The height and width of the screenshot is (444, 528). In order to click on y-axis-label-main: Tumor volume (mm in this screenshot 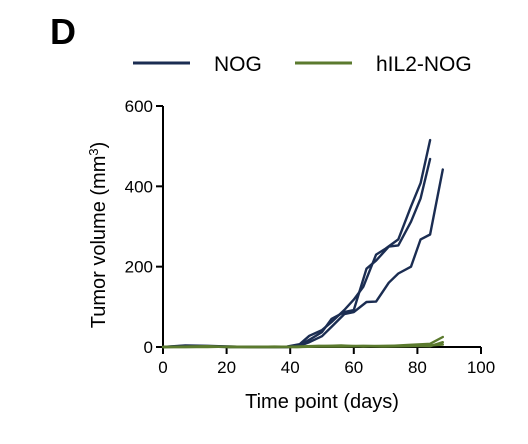, I will do `click(99, 242)`.